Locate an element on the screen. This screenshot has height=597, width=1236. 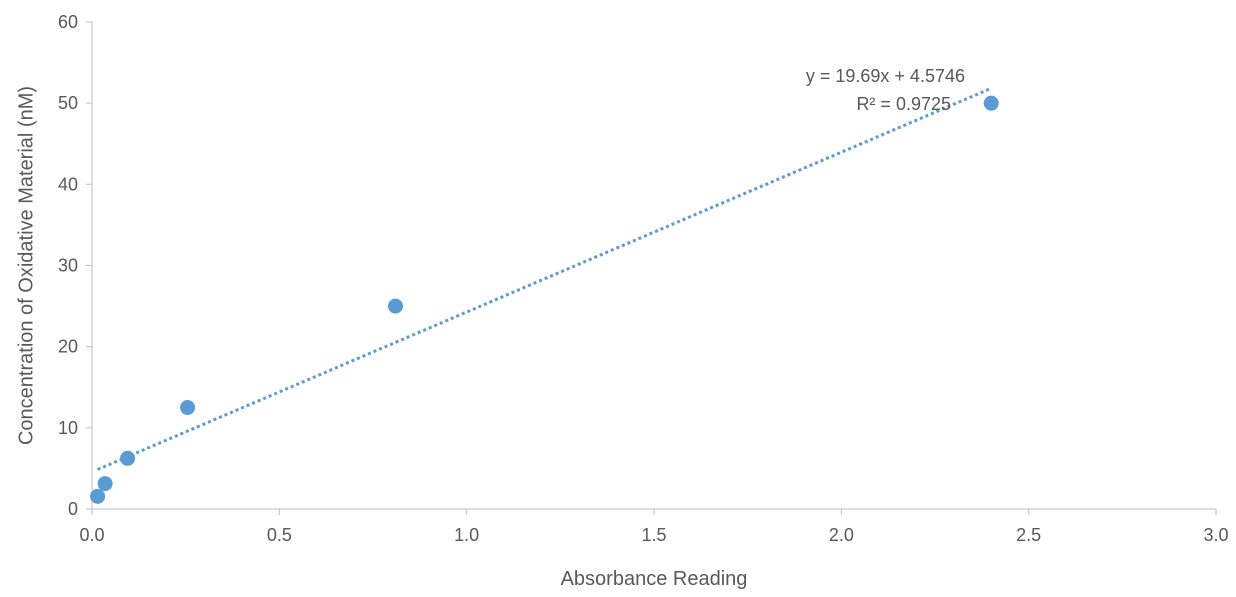
x-tick-label: 2.5 is located at coordinates (1028, 535).